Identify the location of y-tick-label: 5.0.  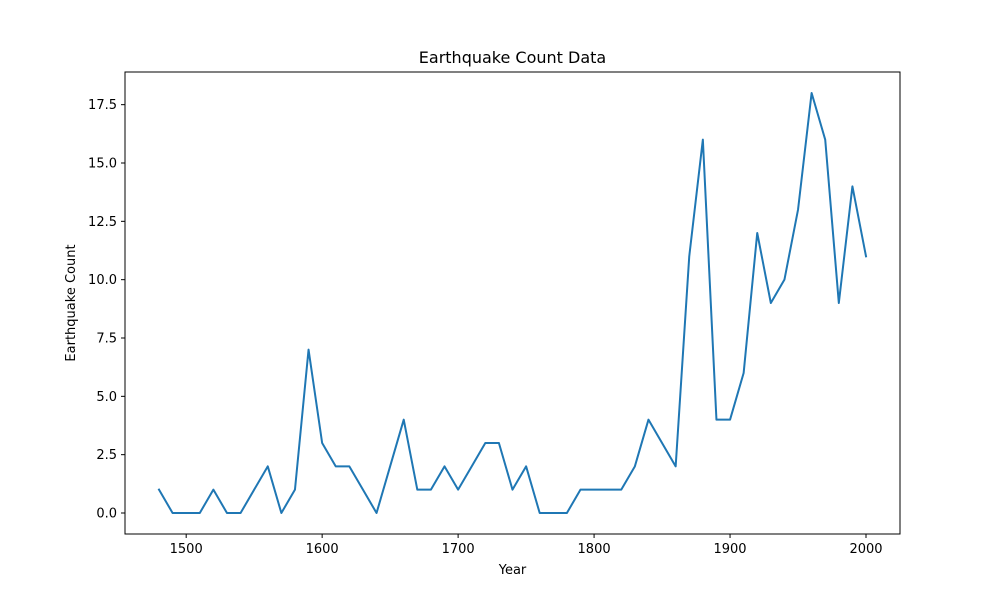
(106, 397).